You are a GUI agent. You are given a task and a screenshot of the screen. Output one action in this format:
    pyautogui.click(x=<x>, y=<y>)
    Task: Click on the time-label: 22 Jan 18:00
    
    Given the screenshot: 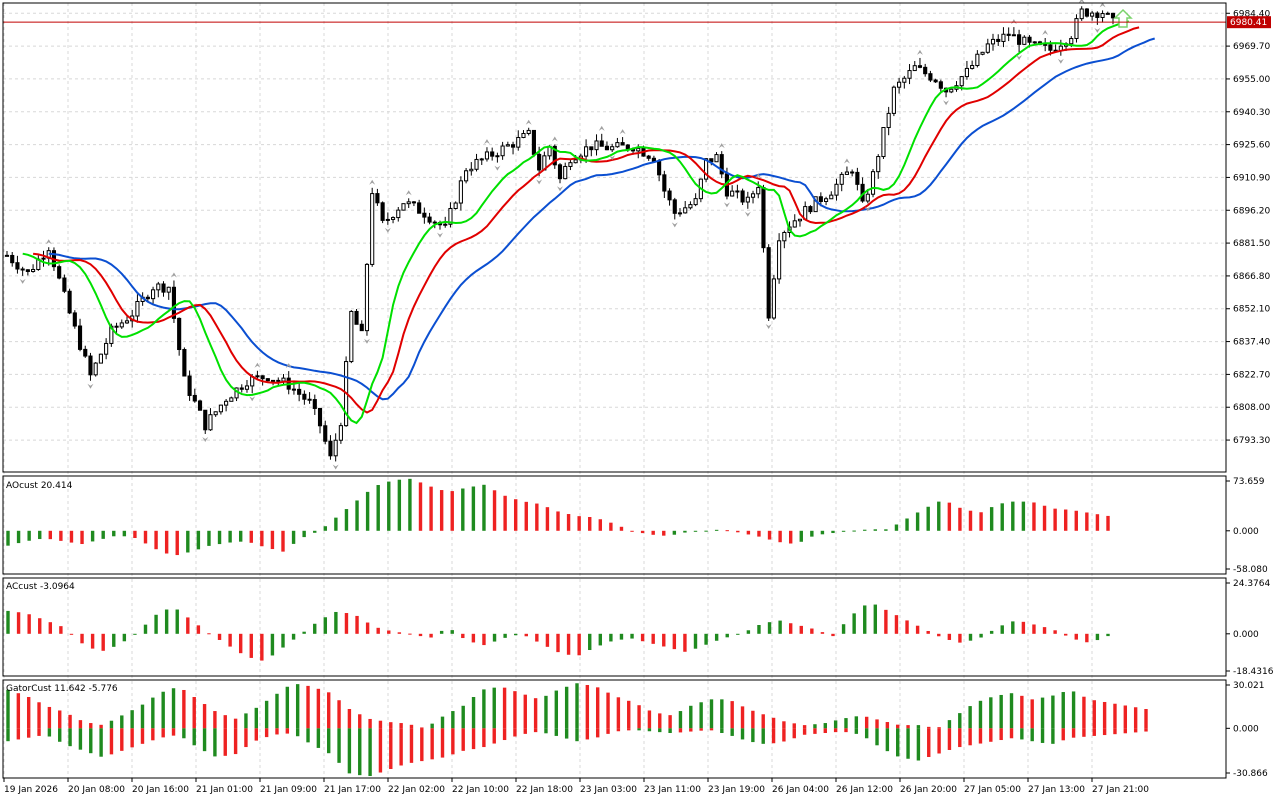 What is the action you would take?
    pyautogui.click(x=544, y=790)
    